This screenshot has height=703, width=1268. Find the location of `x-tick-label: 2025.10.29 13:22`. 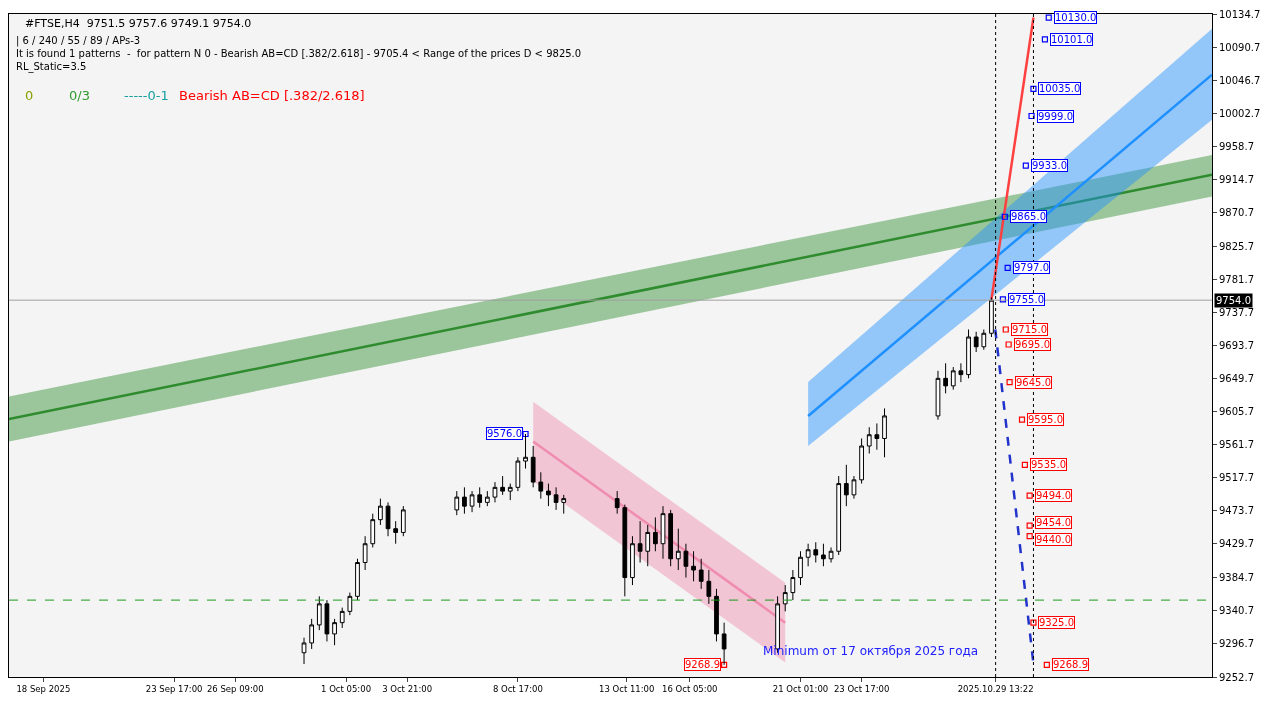

x-tick-label: 2025.10.29 13:22 is located at coordinates (995, 689).